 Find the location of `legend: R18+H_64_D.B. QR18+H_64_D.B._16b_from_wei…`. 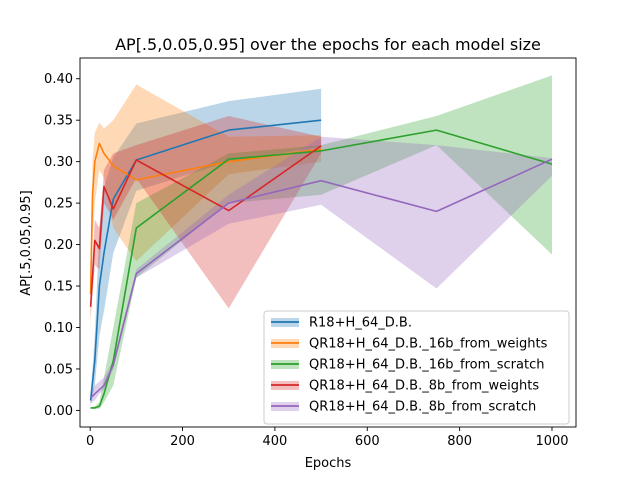

legend: R18+H_64_D.B. QR18+H_64_D.B._16b_from_wei… is located at coordinates (416, 367).